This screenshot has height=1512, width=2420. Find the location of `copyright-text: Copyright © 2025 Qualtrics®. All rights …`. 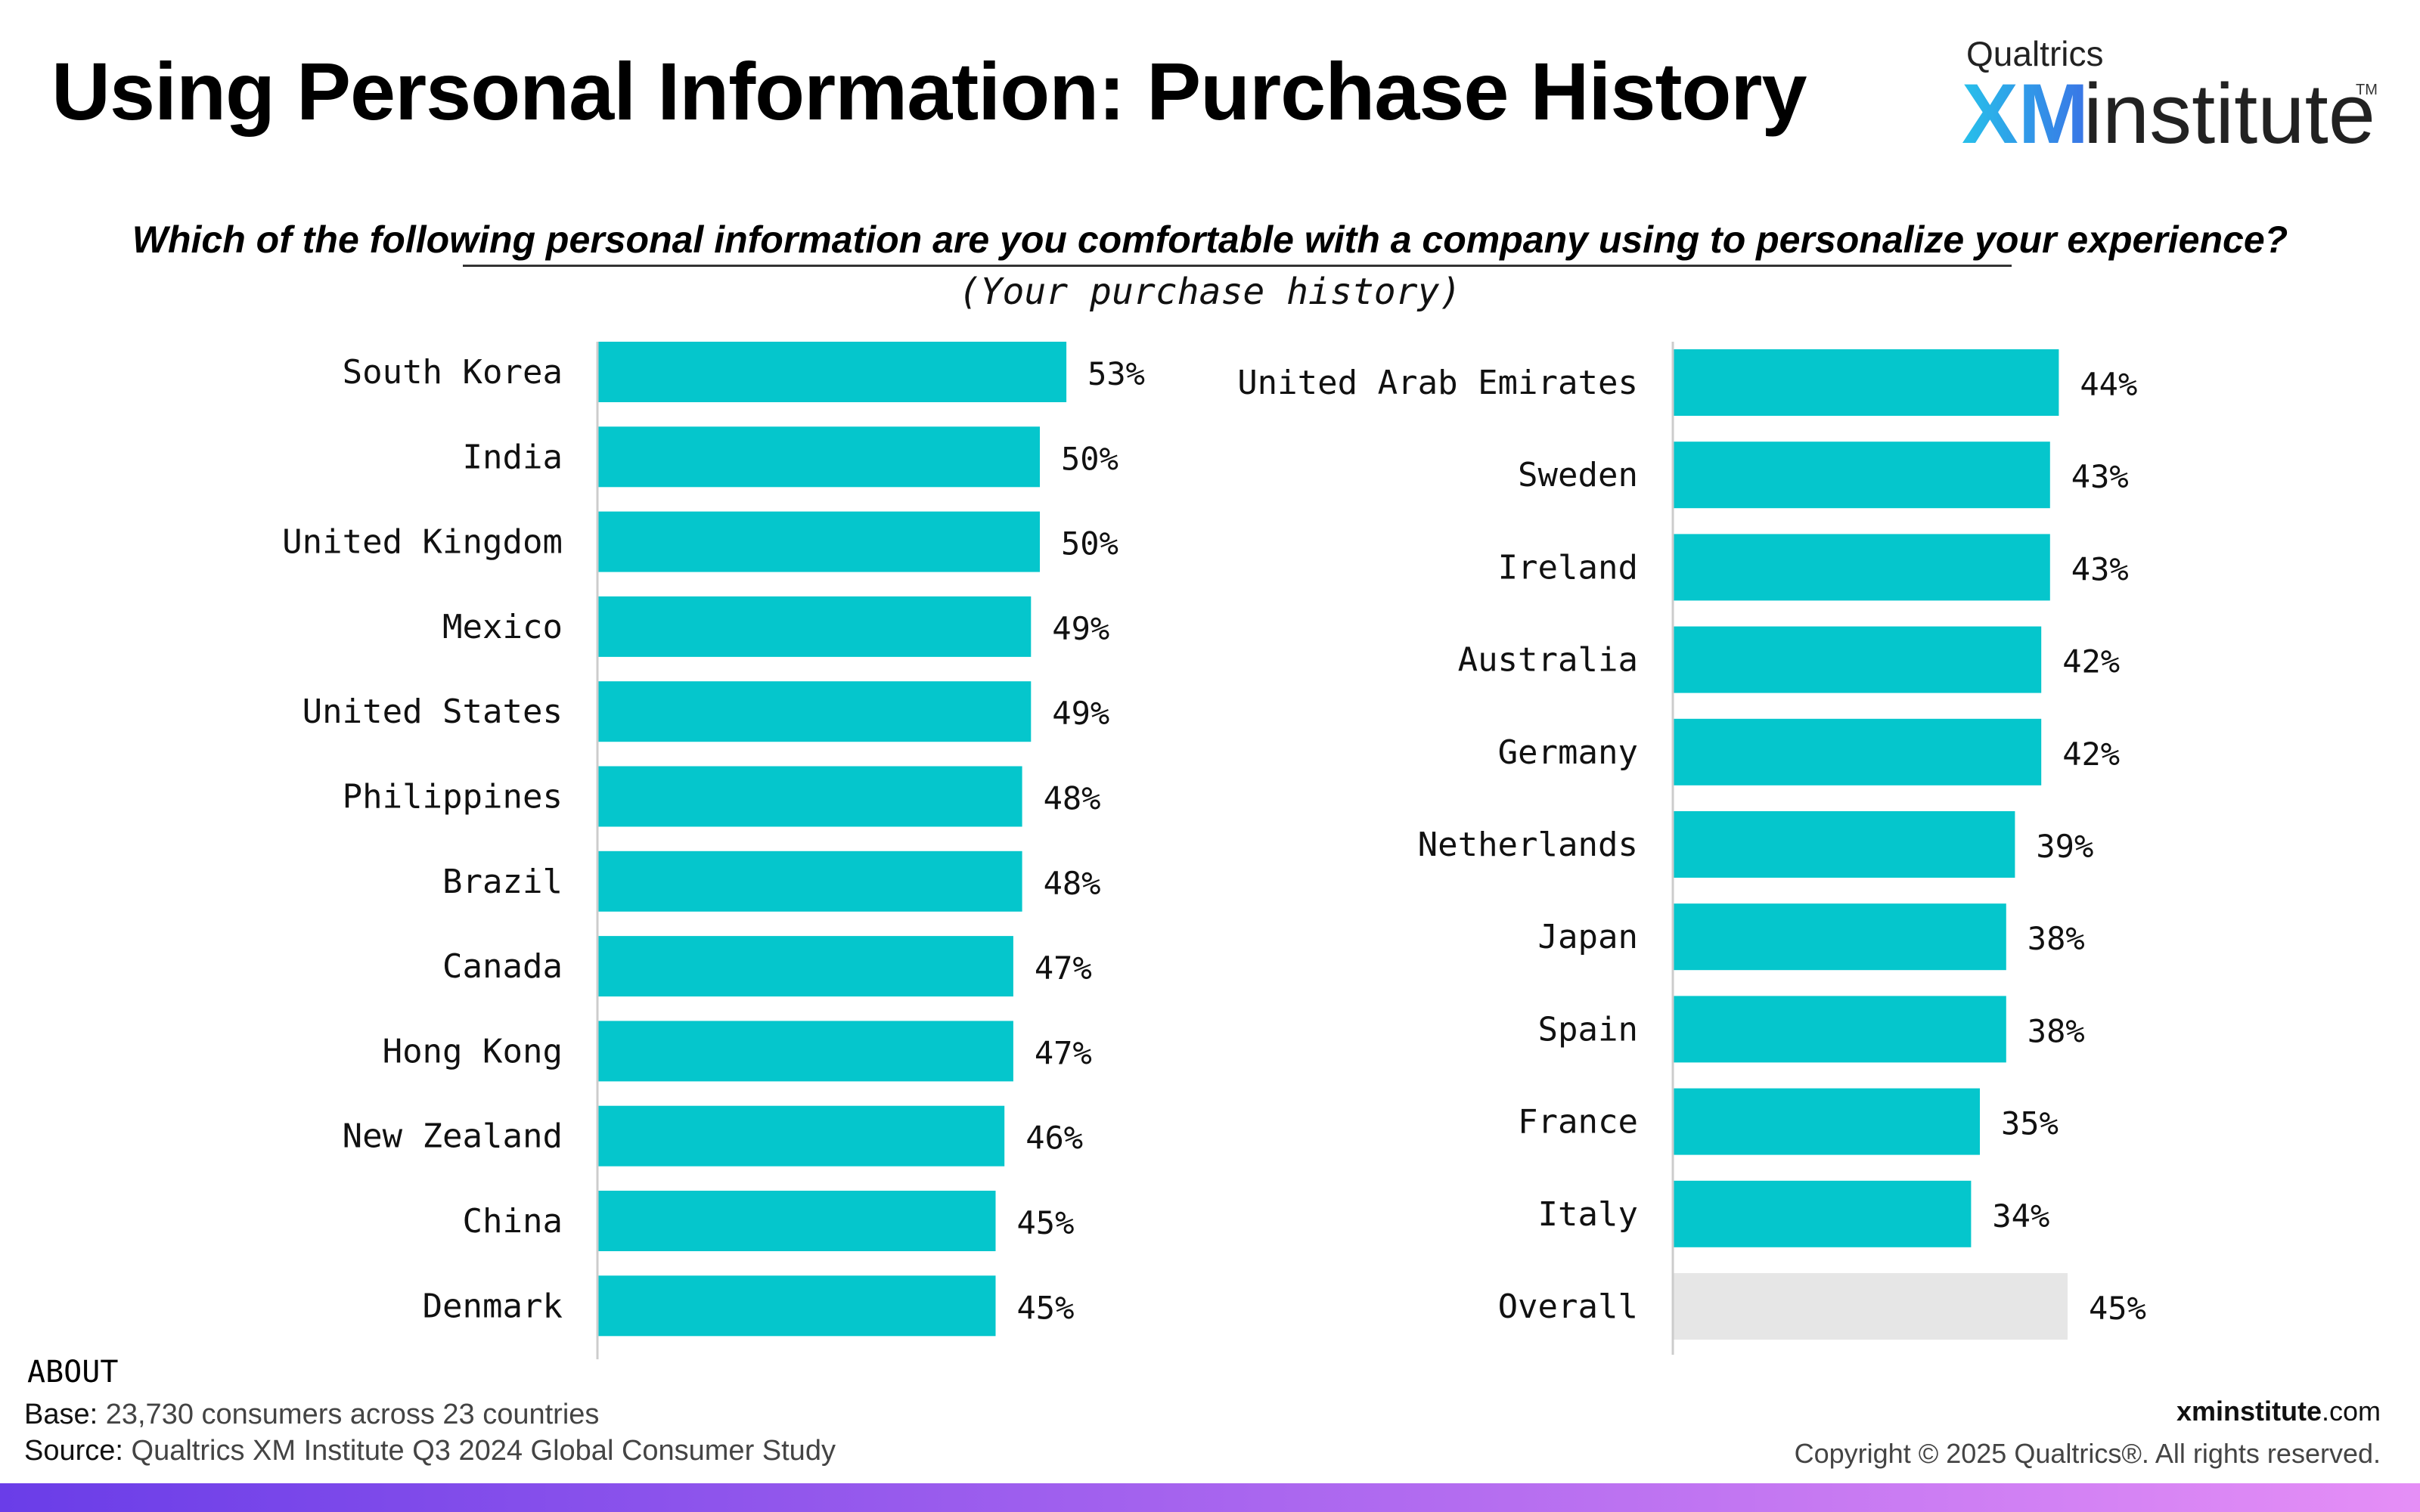

copyright-text: Copyright © 2025 Qualtrics®. All rights … is located at coordinates (2087, 1453).